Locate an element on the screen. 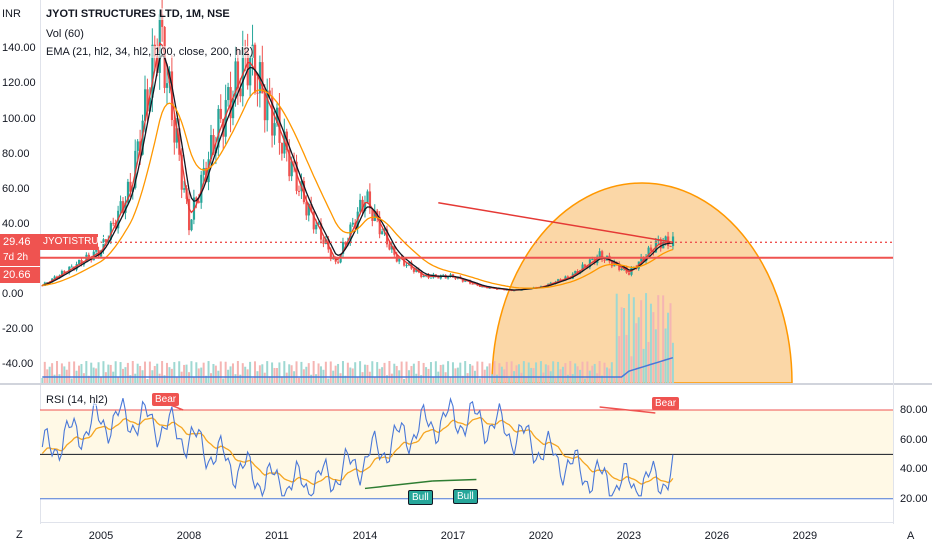 The height and width of the screenshot is (551, 932). trend-line is located at coordinates (556, 222).